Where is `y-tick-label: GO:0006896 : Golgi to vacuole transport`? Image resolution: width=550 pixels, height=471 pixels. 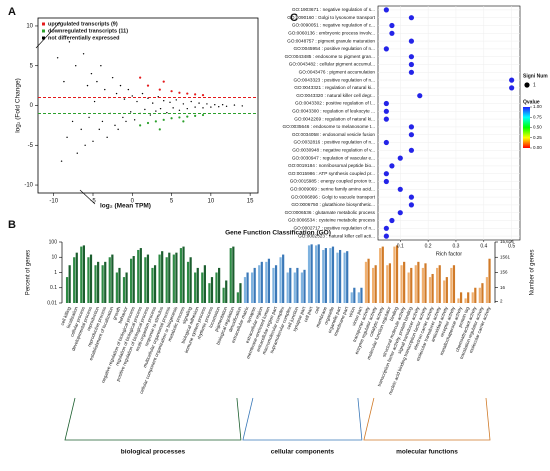 y-tick-label: GO:0006896 : Golgi to vacuole transport is located at coordinates (333, 196).